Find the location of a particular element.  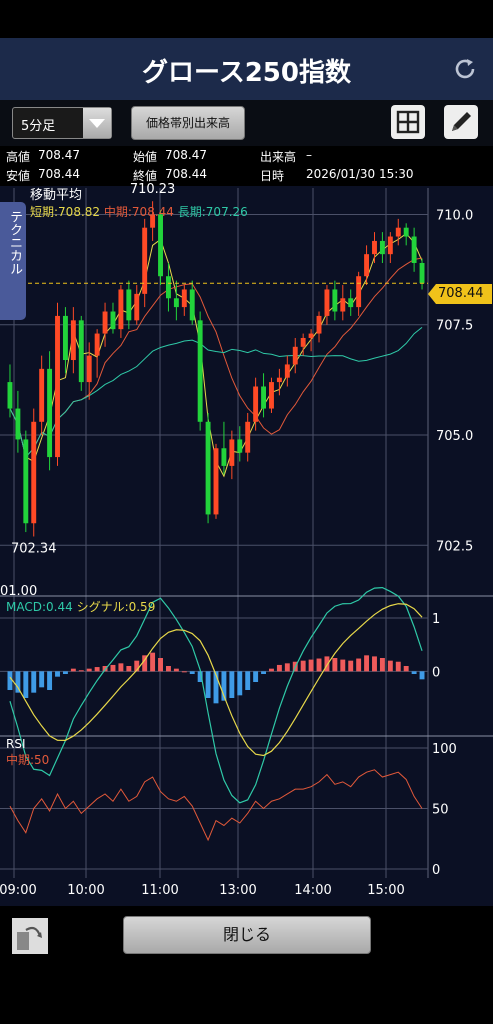

macd-legend: MACD:0.44 シグナル:0.59 is located at coordinates (80, 606).